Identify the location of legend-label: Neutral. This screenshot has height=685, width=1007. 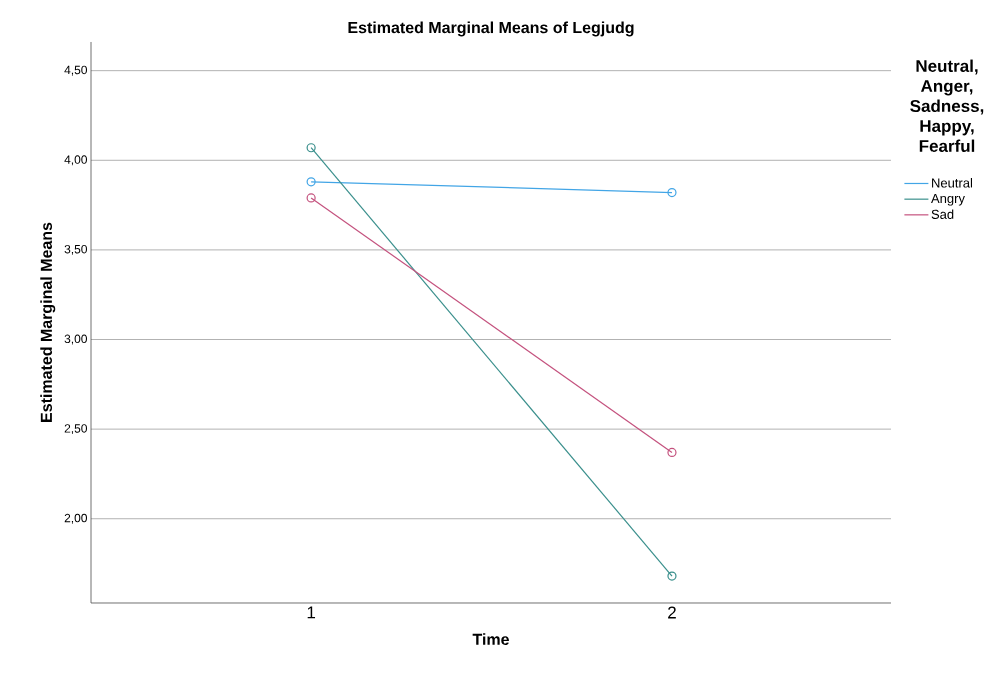
(952, 183).